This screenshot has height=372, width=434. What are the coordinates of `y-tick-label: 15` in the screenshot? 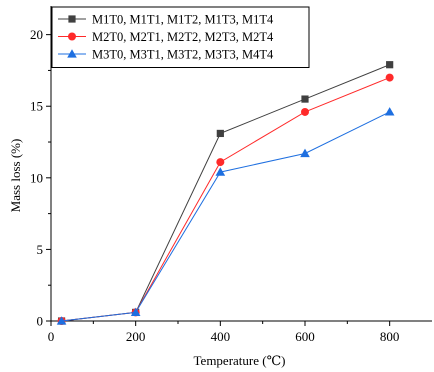 It's located at (36, 106).